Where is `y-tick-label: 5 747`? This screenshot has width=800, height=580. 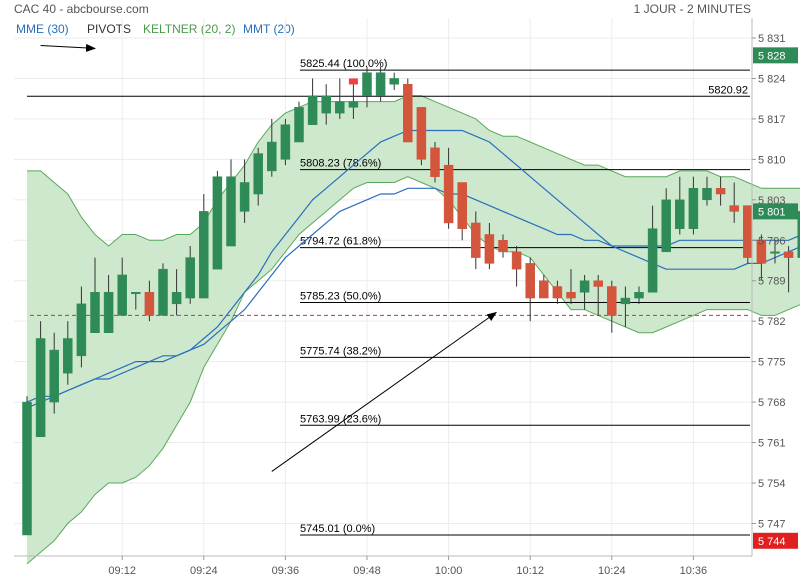 y-tick-label: 5 747 is located at coordinates (772, 524).